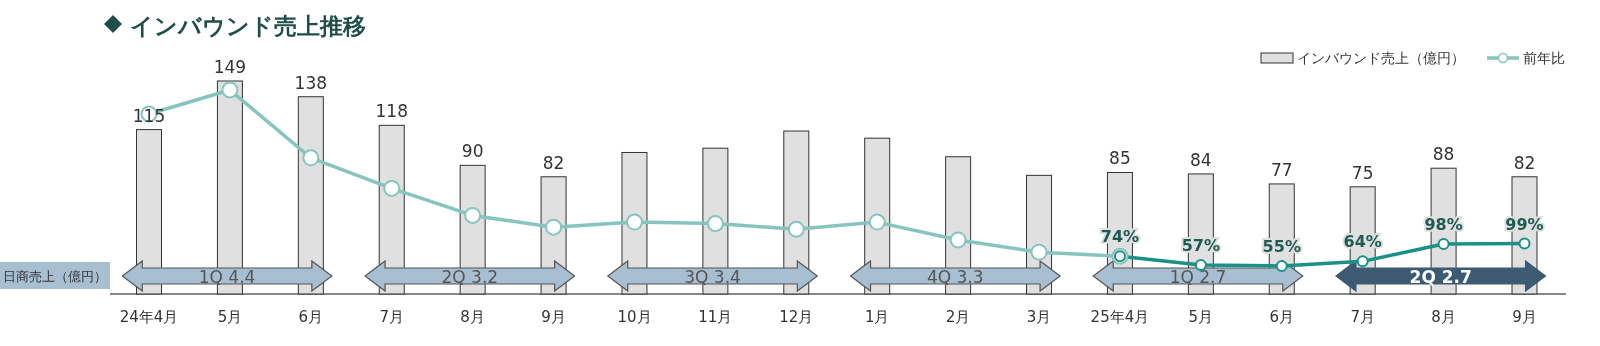  What do you see at coordinates (1198, 277) in the screenshot?
I see `annotation: 1Q 2.7` at bounding box center [1198, 277].